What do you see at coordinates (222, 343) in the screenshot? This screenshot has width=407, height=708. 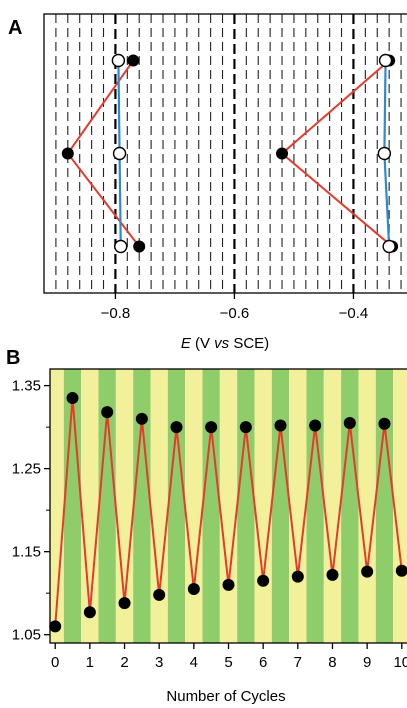 I see `panel-a-x-axis-vs: vs` at bounding box center [222, 343].